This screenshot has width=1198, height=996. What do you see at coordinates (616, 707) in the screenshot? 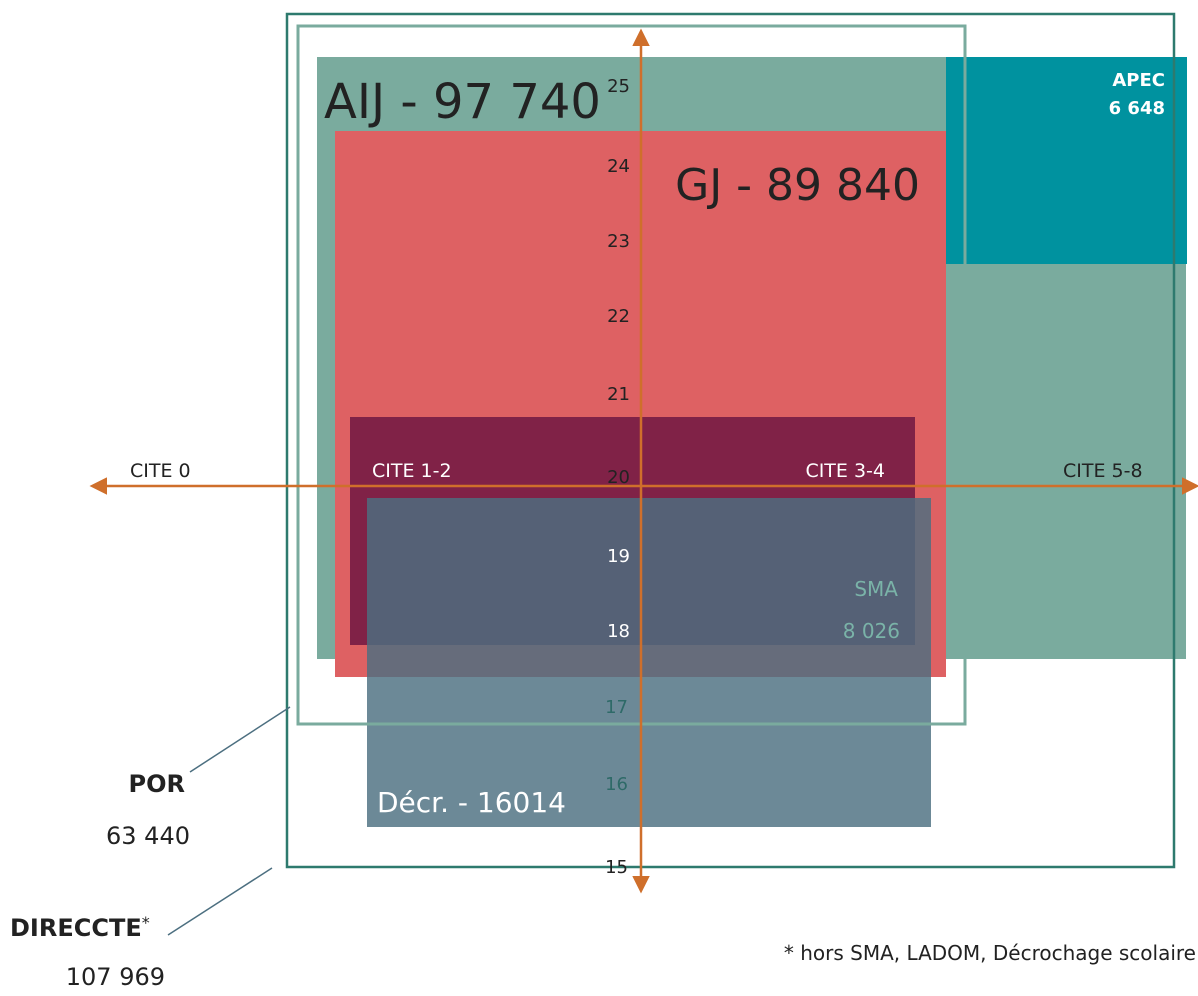
I see `y-tick: 17` at bounding box center [616, 707].